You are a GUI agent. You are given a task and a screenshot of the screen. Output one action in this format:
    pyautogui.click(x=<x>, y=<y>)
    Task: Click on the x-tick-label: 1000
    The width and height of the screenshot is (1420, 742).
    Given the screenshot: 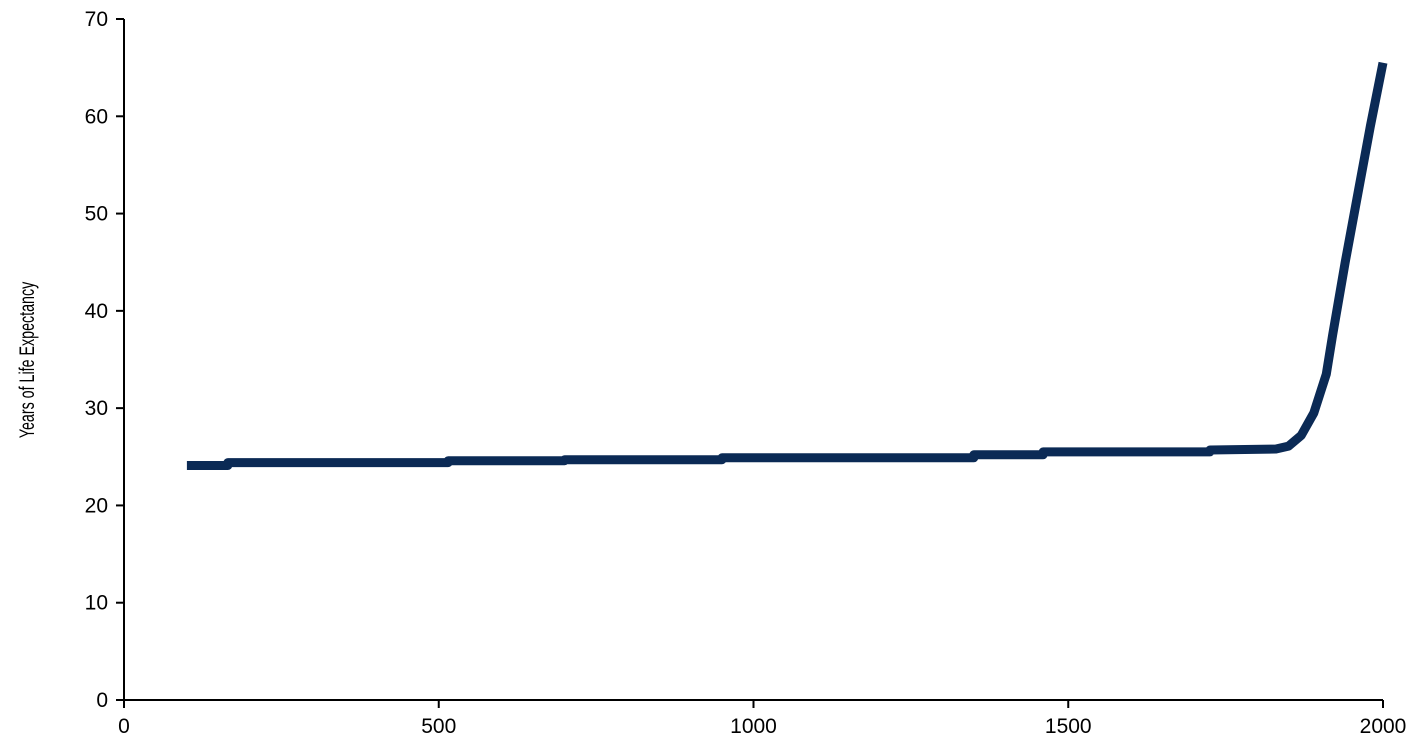 What is the action you would take?
    pyautogui.click(x=753, y=726)
    